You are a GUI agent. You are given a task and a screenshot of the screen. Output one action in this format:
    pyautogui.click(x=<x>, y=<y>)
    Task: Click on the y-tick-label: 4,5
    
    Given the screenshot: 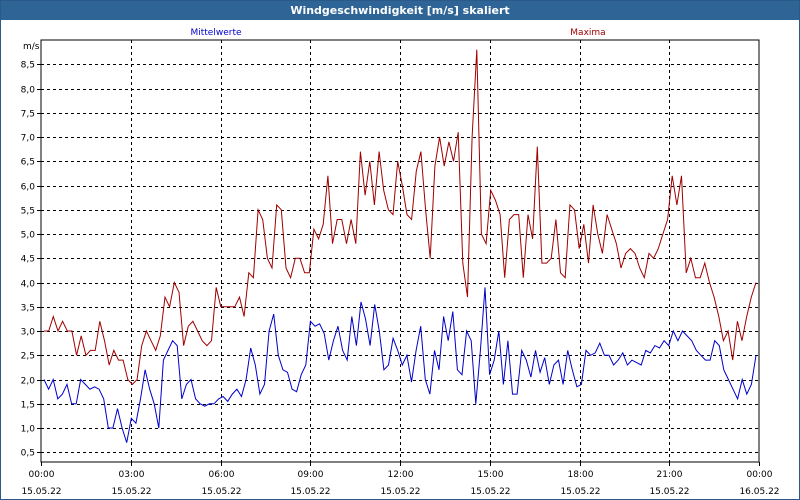 What is the action you would take?
    pyautogui.click(x=28, y=260)
    